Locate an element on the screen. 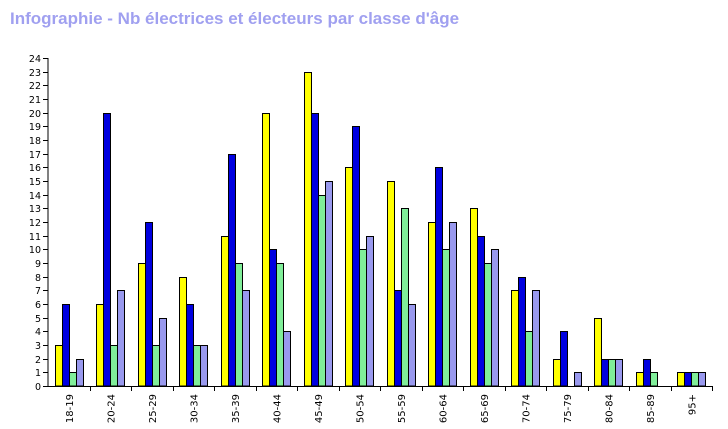 This screenshot has height=429, width=728. x-tick-label: 40-44 is located at coordinates (277, 408).